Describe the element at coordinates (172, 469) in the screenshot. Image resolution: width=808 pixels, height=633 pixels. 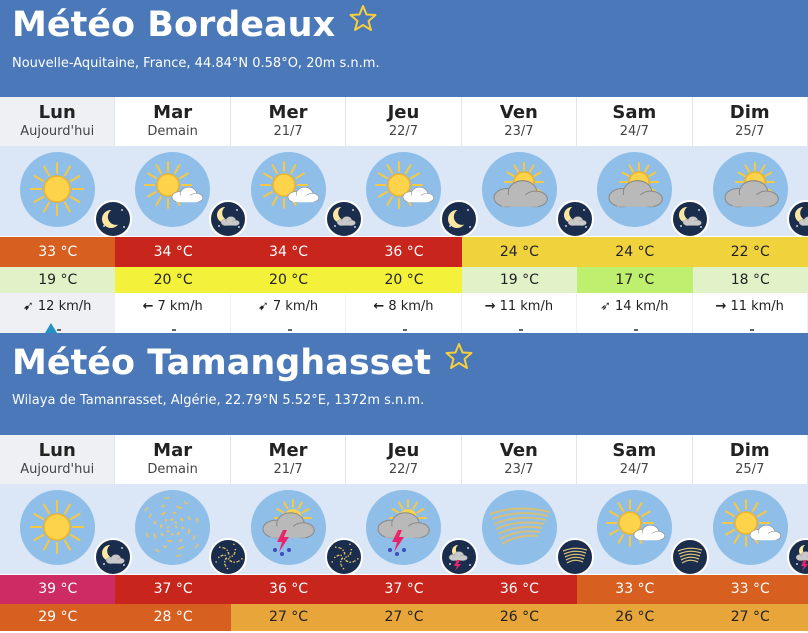
I see `day-date: Demain` at that location.